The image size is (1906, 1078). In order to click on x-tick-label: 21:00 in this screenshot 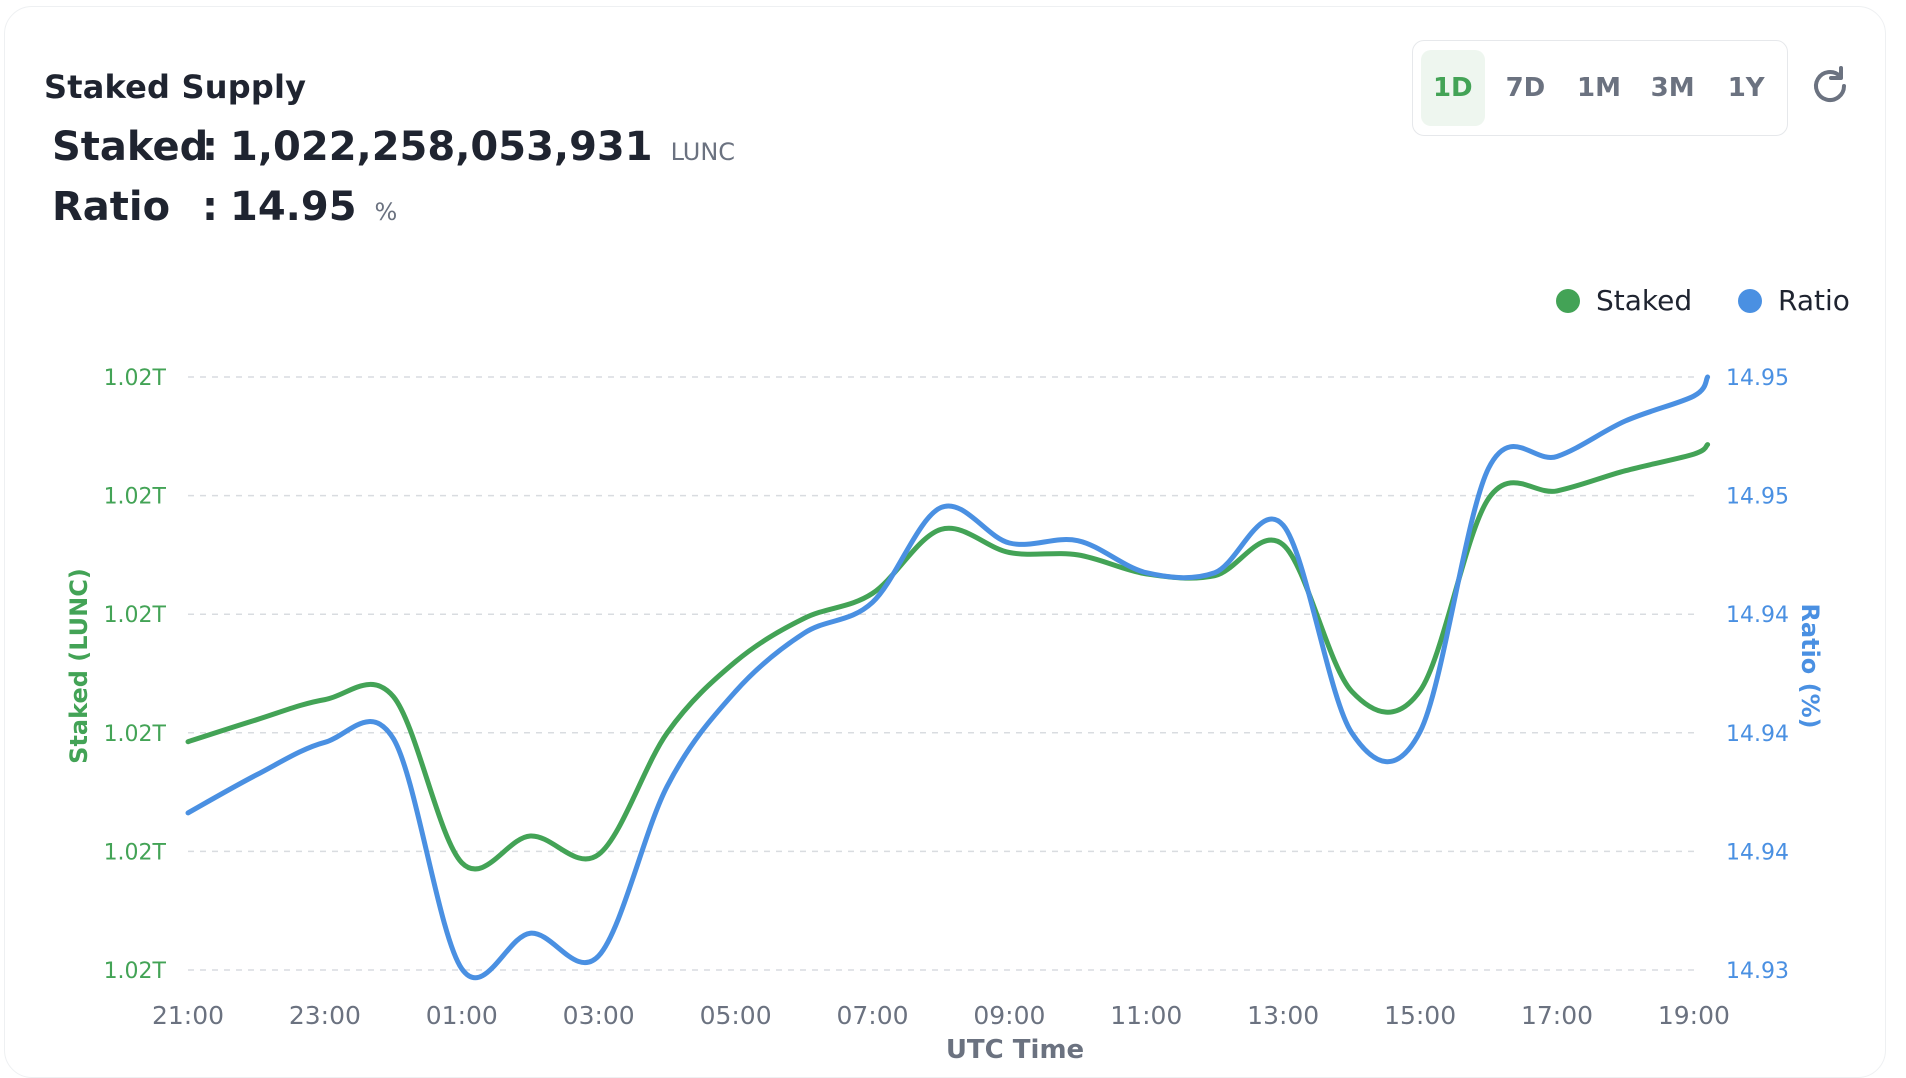, I will do `click(188, 1015)`.